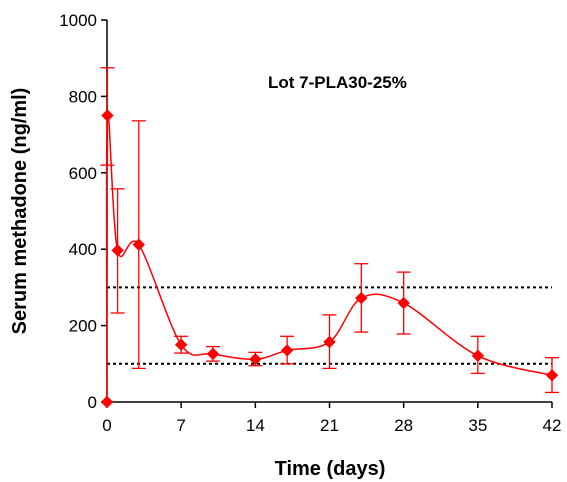  I want to click on x-tick-label: 0, so click(106, 425).